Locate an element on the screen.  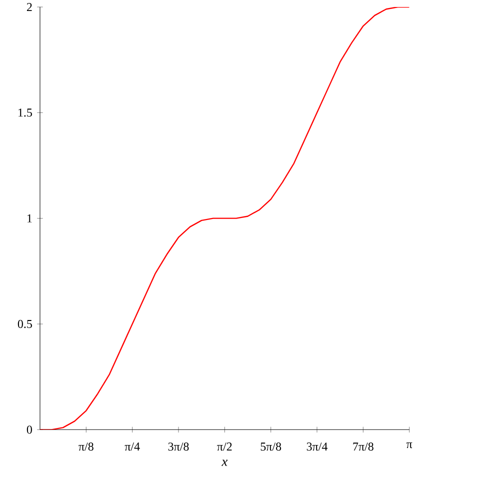
x-tick-label: π is located at coordinates (409, 445).